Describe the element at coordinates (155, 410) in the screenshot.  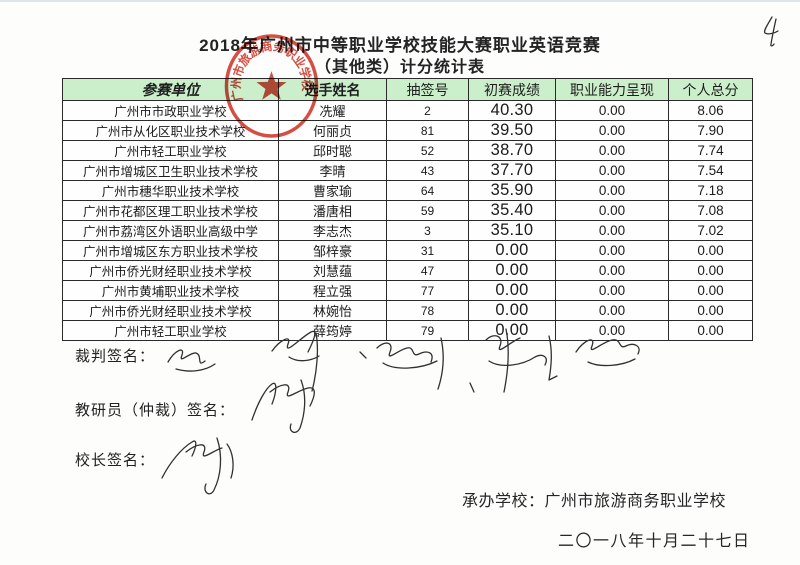
I see `arbiter-signature-label: 教研员（仲裁）签名：` at that location.